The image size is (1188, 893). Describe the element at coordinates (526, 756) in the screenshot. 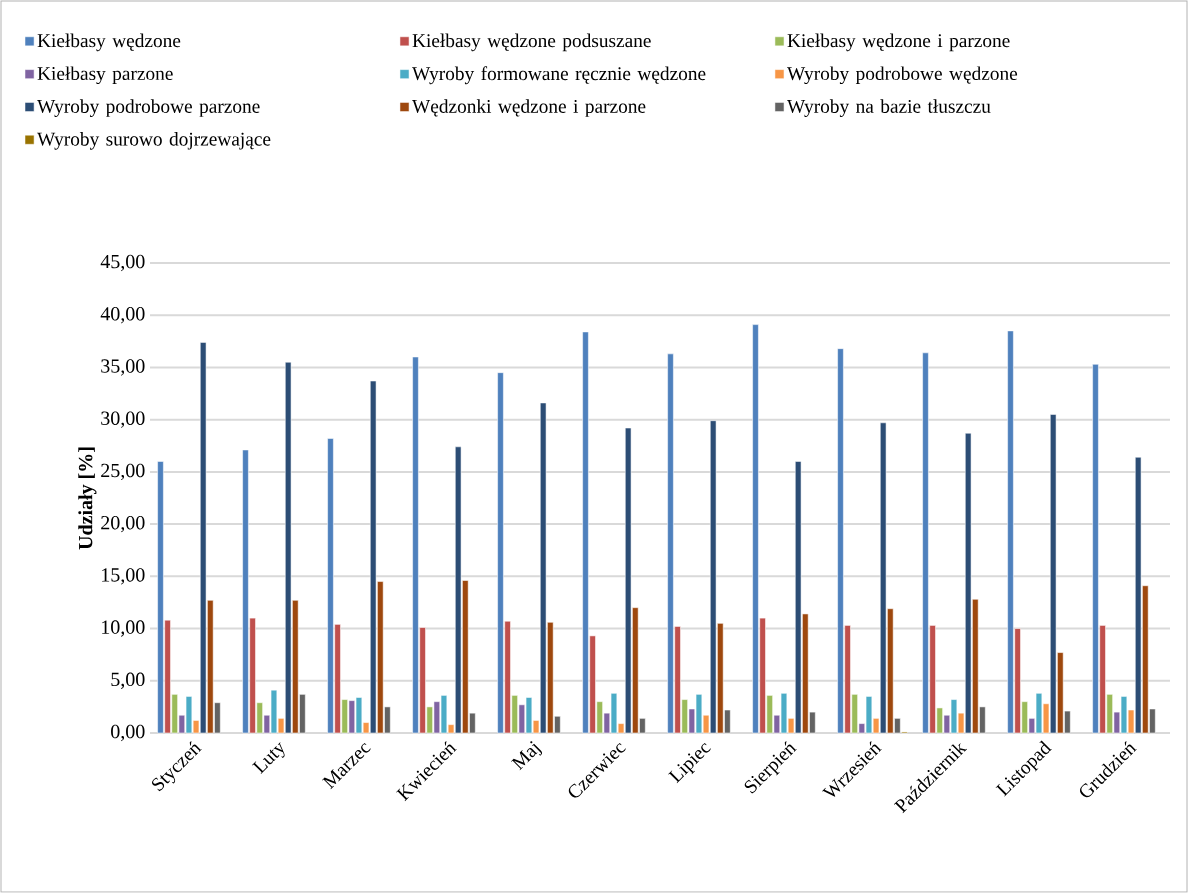

I see `x-tick-label: Maj` at that location.